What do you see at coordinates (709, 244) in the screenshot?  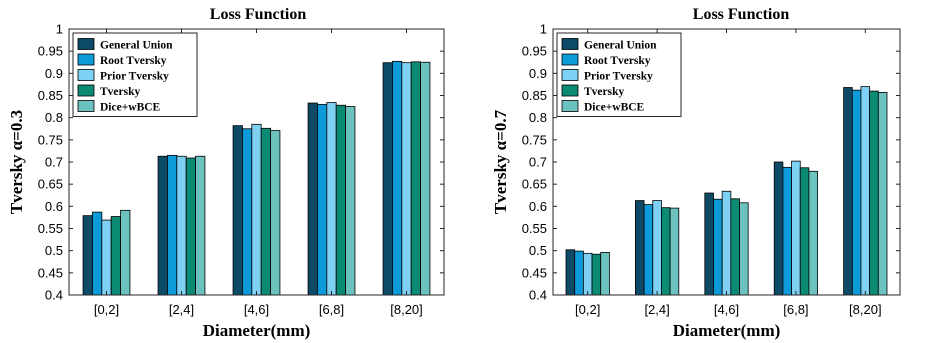 I see `bar-[4,6]-s1` at bounding box center [709, 244].